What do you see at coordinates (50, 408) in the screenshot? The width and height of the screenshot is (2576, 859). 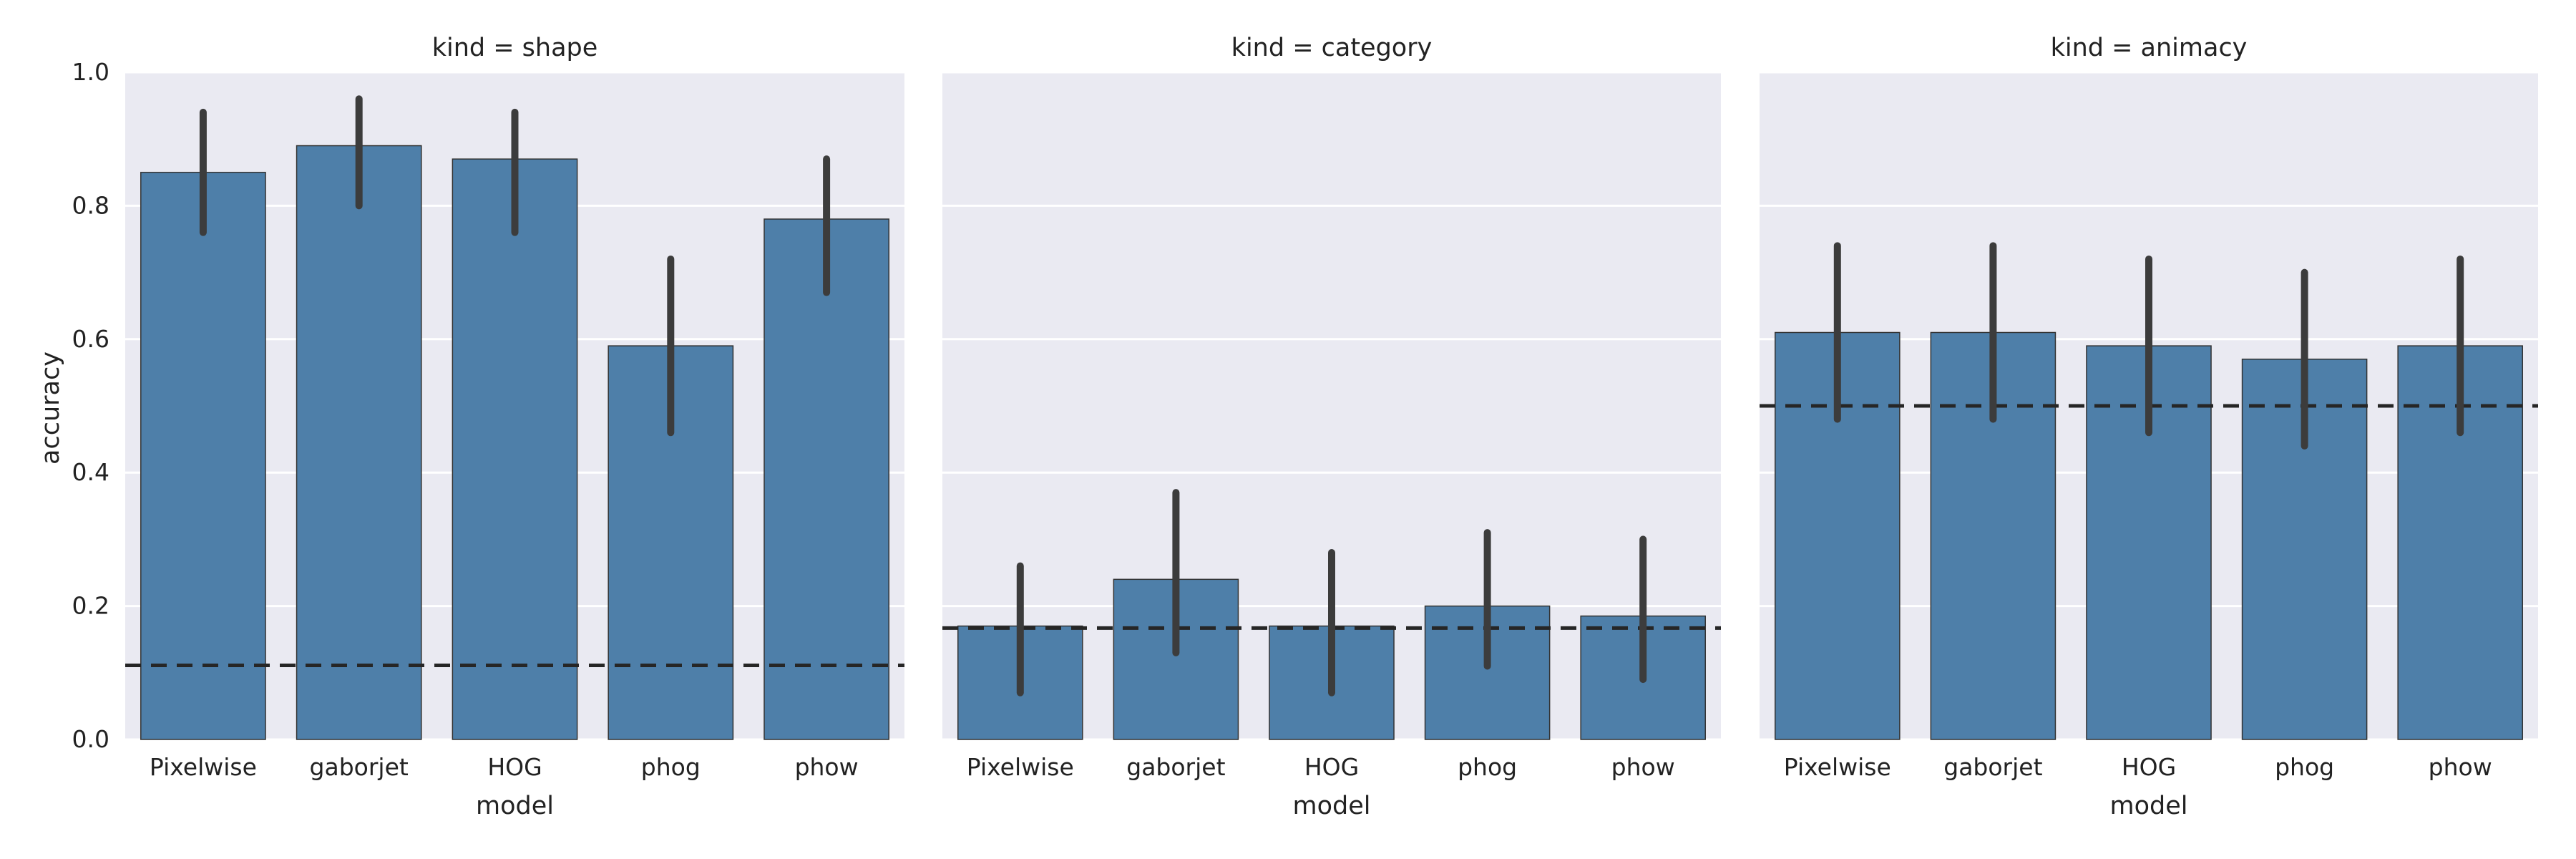 I see `y-axis-label: accuracy` at bounding box center [50, 408].